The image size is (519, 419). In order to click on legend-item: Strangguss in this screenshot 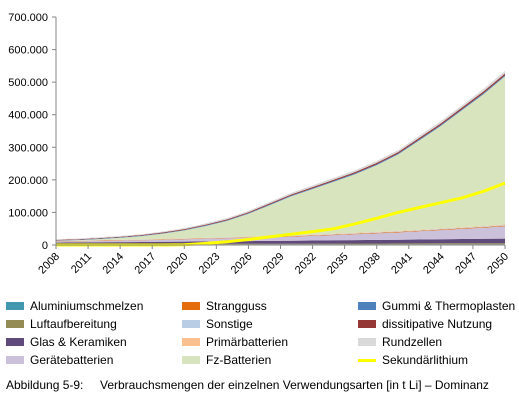, I will do `click(224, 306)`.